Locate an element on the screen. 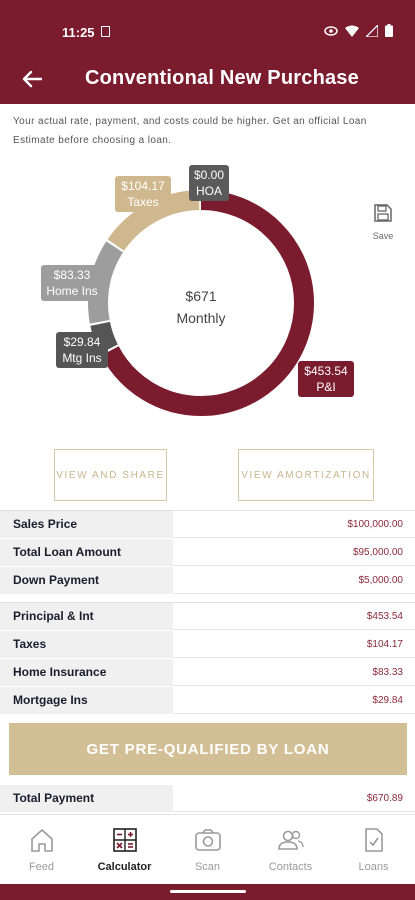  status-time: 11:25 is located at coordinates (78, 32).